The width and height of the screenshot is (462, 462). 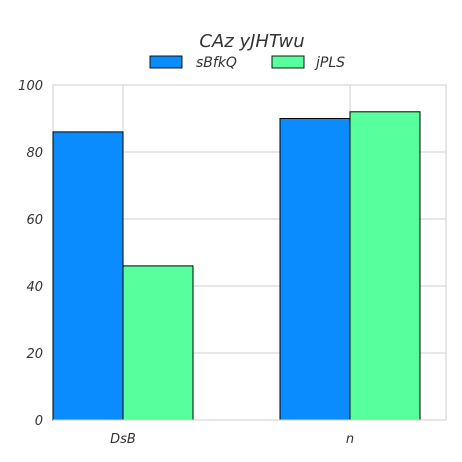 I want to click on chart-title: CAz yJHTwu, so click(x=251, y=41).